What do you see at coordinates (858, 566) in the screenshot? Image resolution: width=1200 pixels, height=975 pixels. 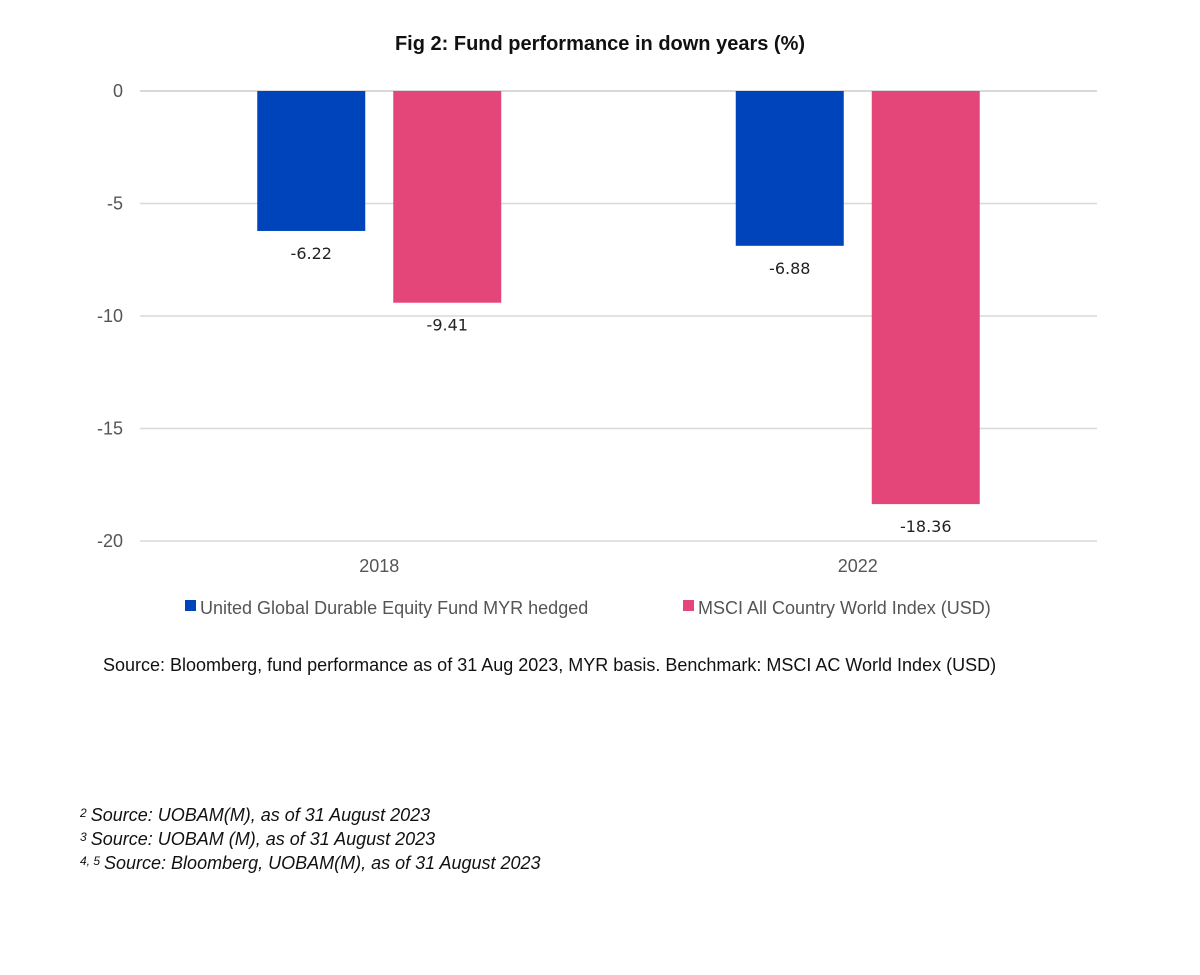 I see `x-category-label: 2022` at bounding box center [858, 566].